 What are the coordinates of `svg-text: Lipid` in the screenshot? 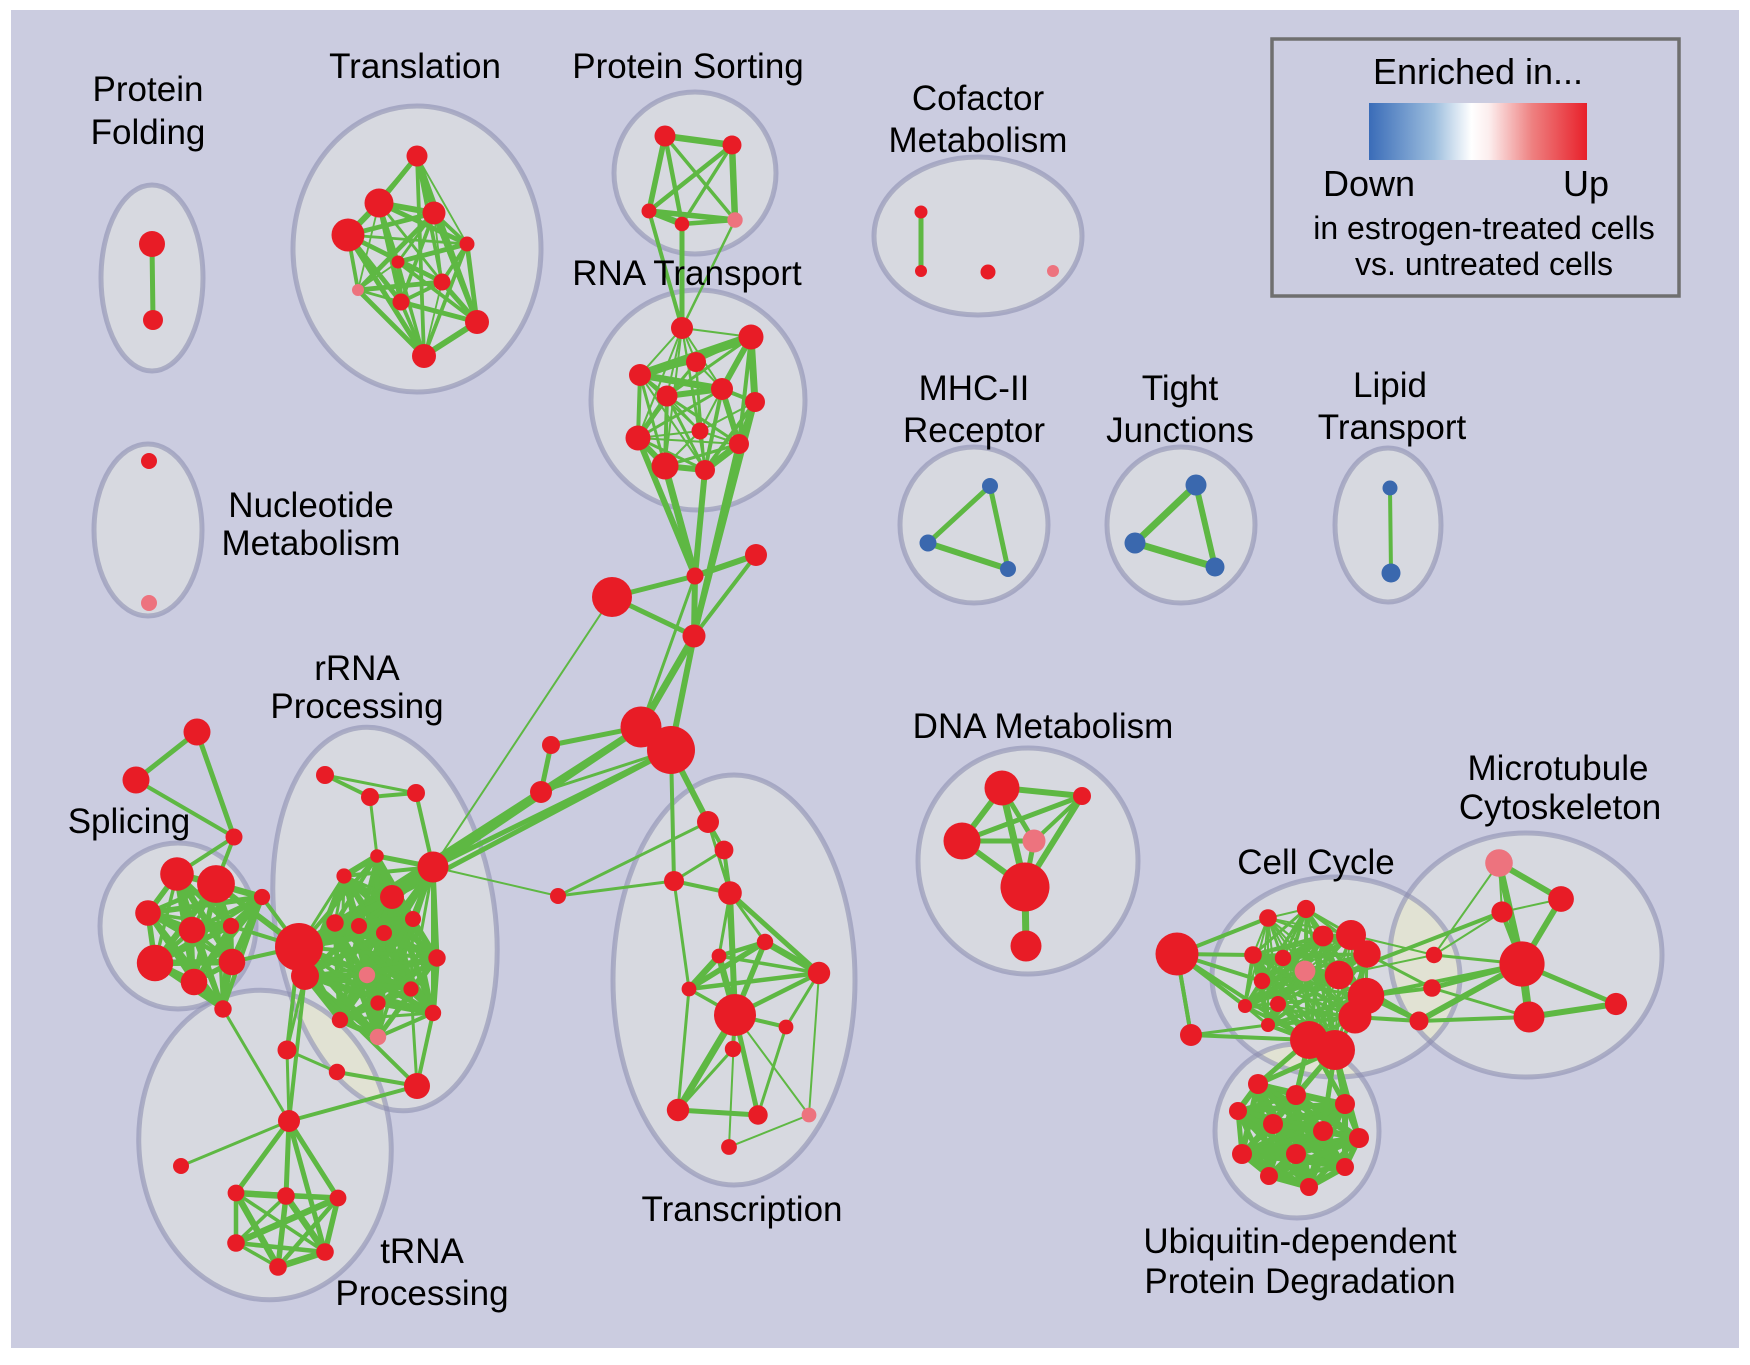 It's located at (1390, 385).